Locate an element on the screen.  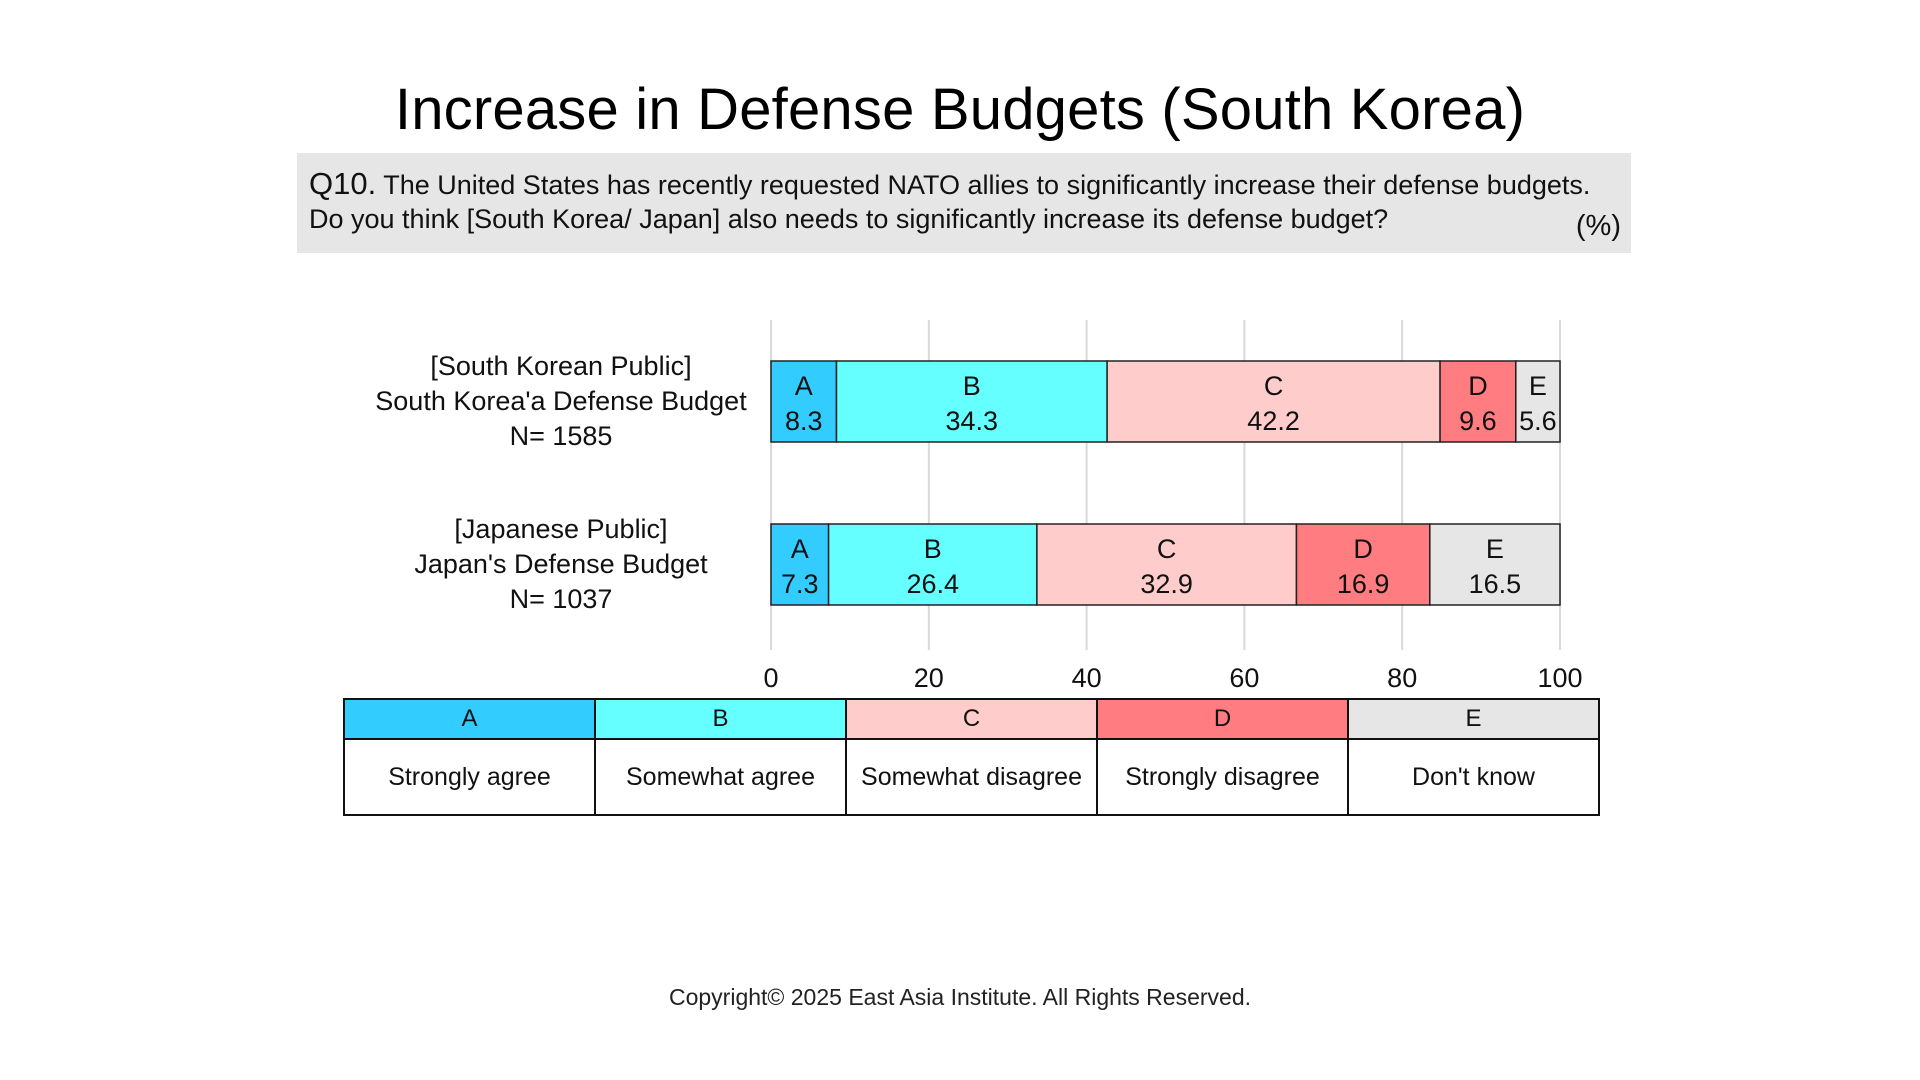
row-label-line: N= 1037 is located at coordinates (561, 599).